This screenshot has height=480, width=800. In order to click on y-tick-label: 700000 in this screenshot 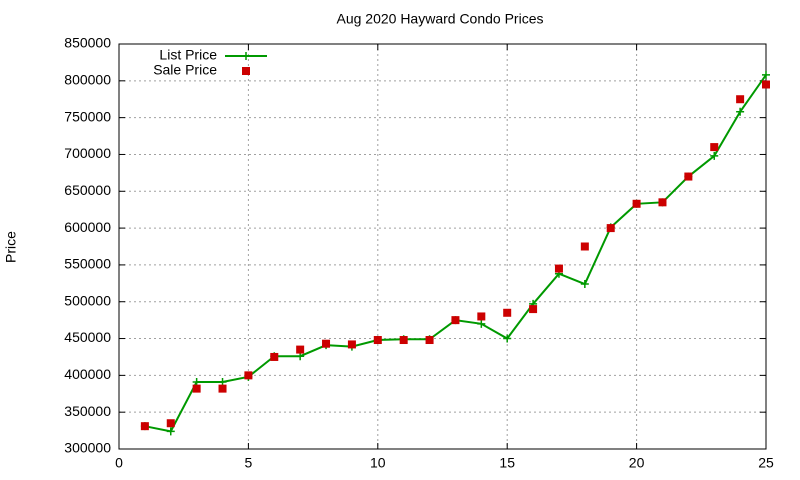, I will do `click(87, 153)`.